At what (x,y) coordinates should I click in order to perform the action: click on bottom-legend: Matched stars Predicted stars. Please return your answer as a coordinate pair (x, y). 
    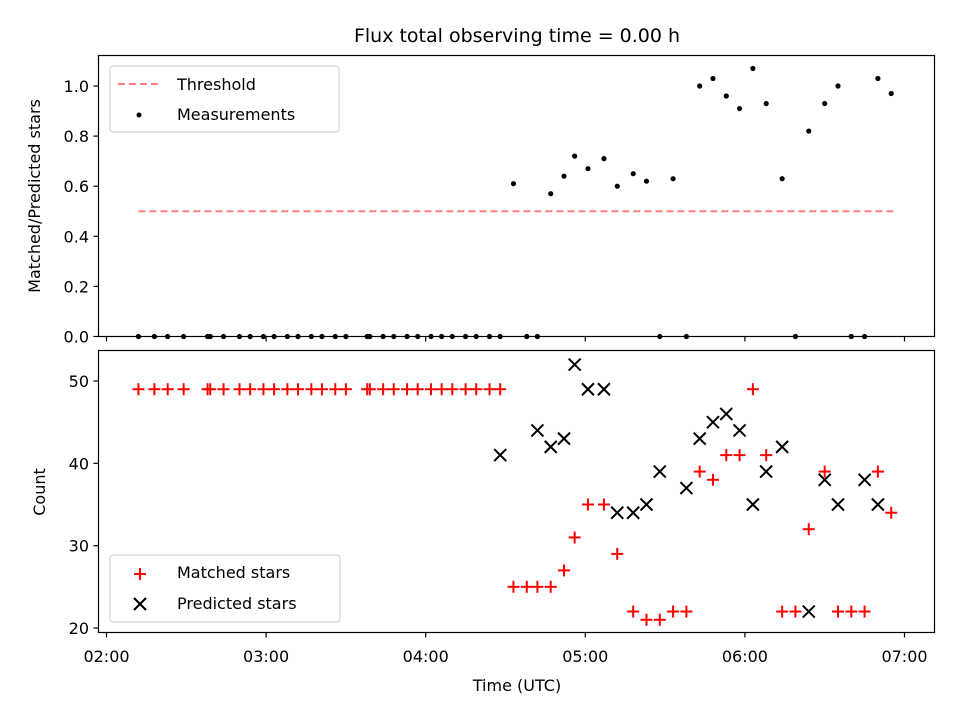
    Looking at the image, I should click on (225, 588).